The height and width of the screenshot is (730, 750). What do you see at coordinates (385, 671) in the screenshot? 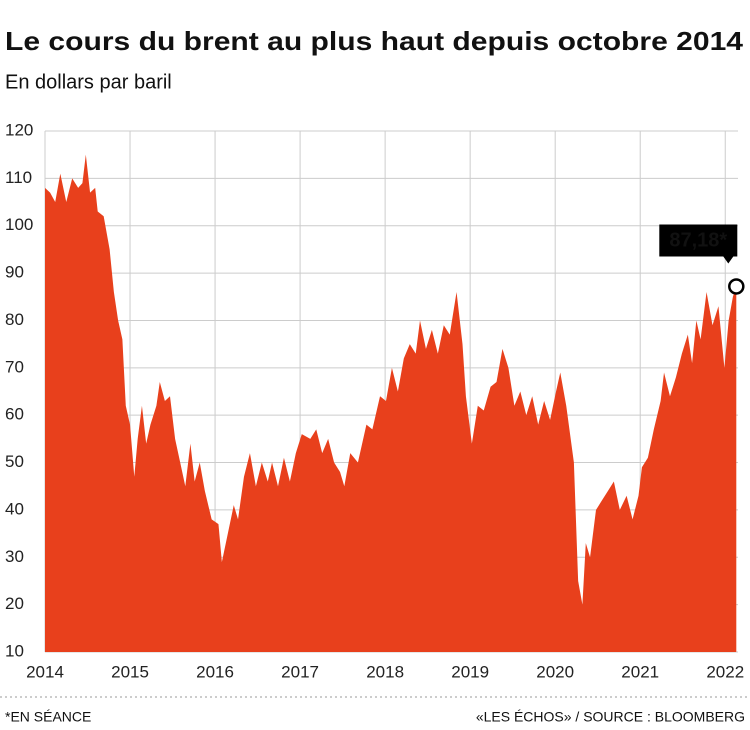
I see `x-tick-label: 2018` at bounding box center [385, 671].